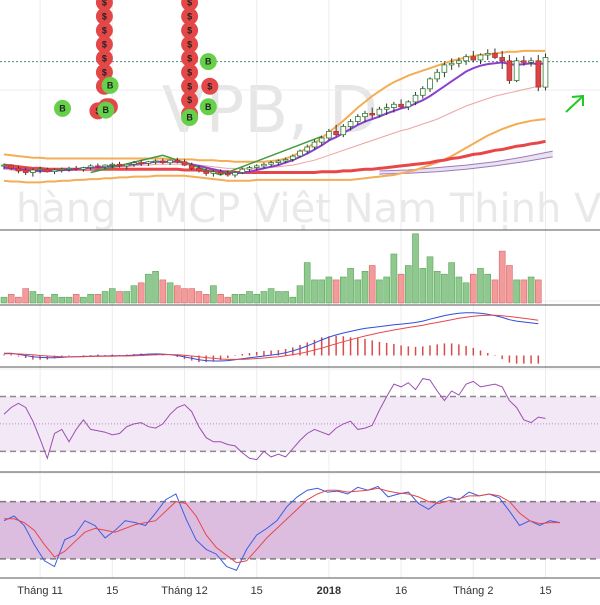  I want to click on stoch-k-line, so click(282, 528).